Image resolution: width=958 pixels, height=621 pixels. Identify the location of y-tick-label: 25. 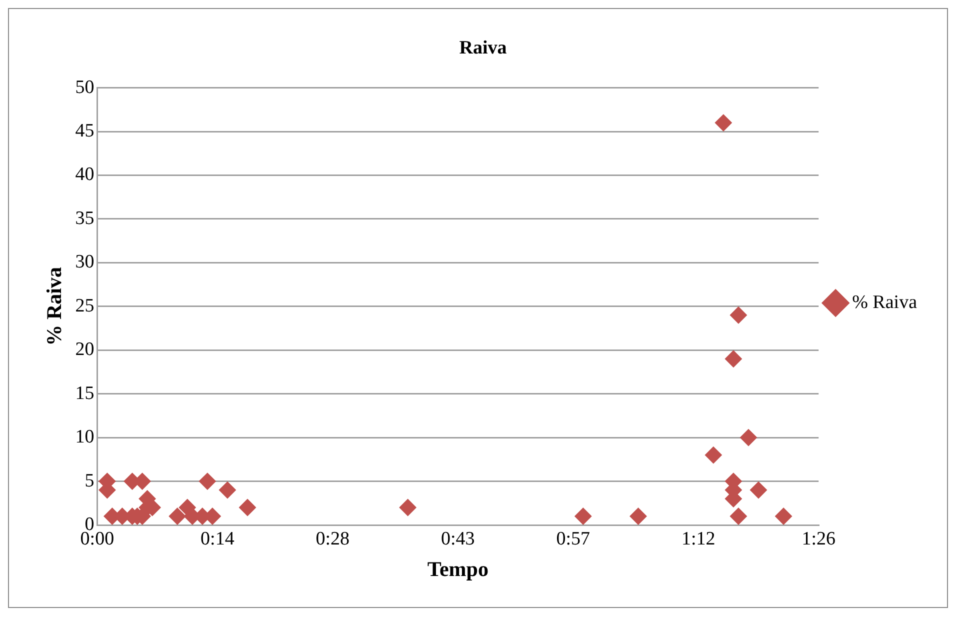
(84, 305).